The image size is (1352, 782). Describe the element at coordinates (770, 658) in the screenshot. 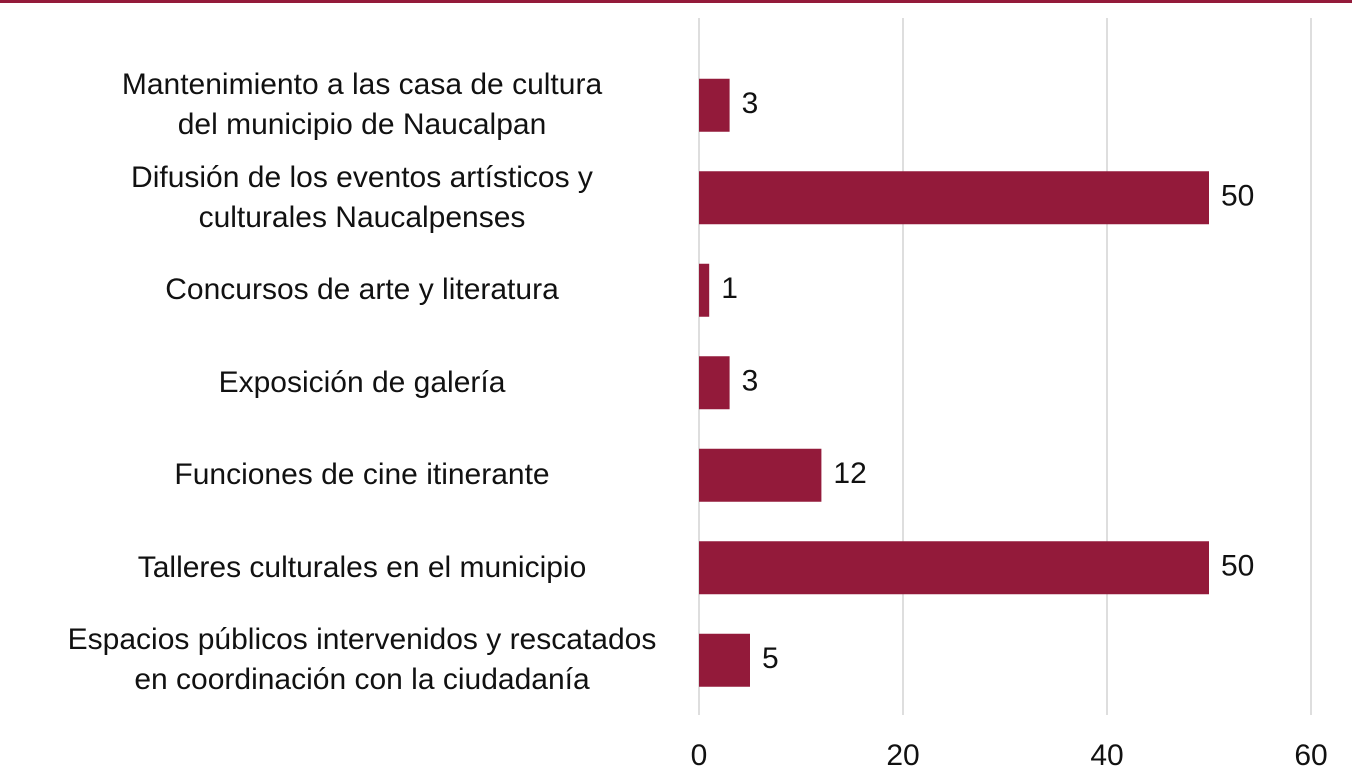

I see `data-label: 5` at that location.